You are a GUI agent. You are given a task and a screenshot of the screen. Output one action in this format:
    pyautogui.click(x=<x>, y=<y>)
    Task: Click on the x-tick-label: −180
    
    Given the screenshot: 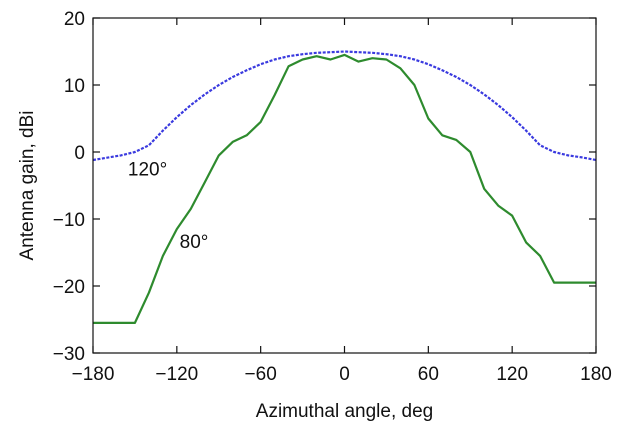 What is the action you would take?
    pyautogui.click(x=93, y=374)
    